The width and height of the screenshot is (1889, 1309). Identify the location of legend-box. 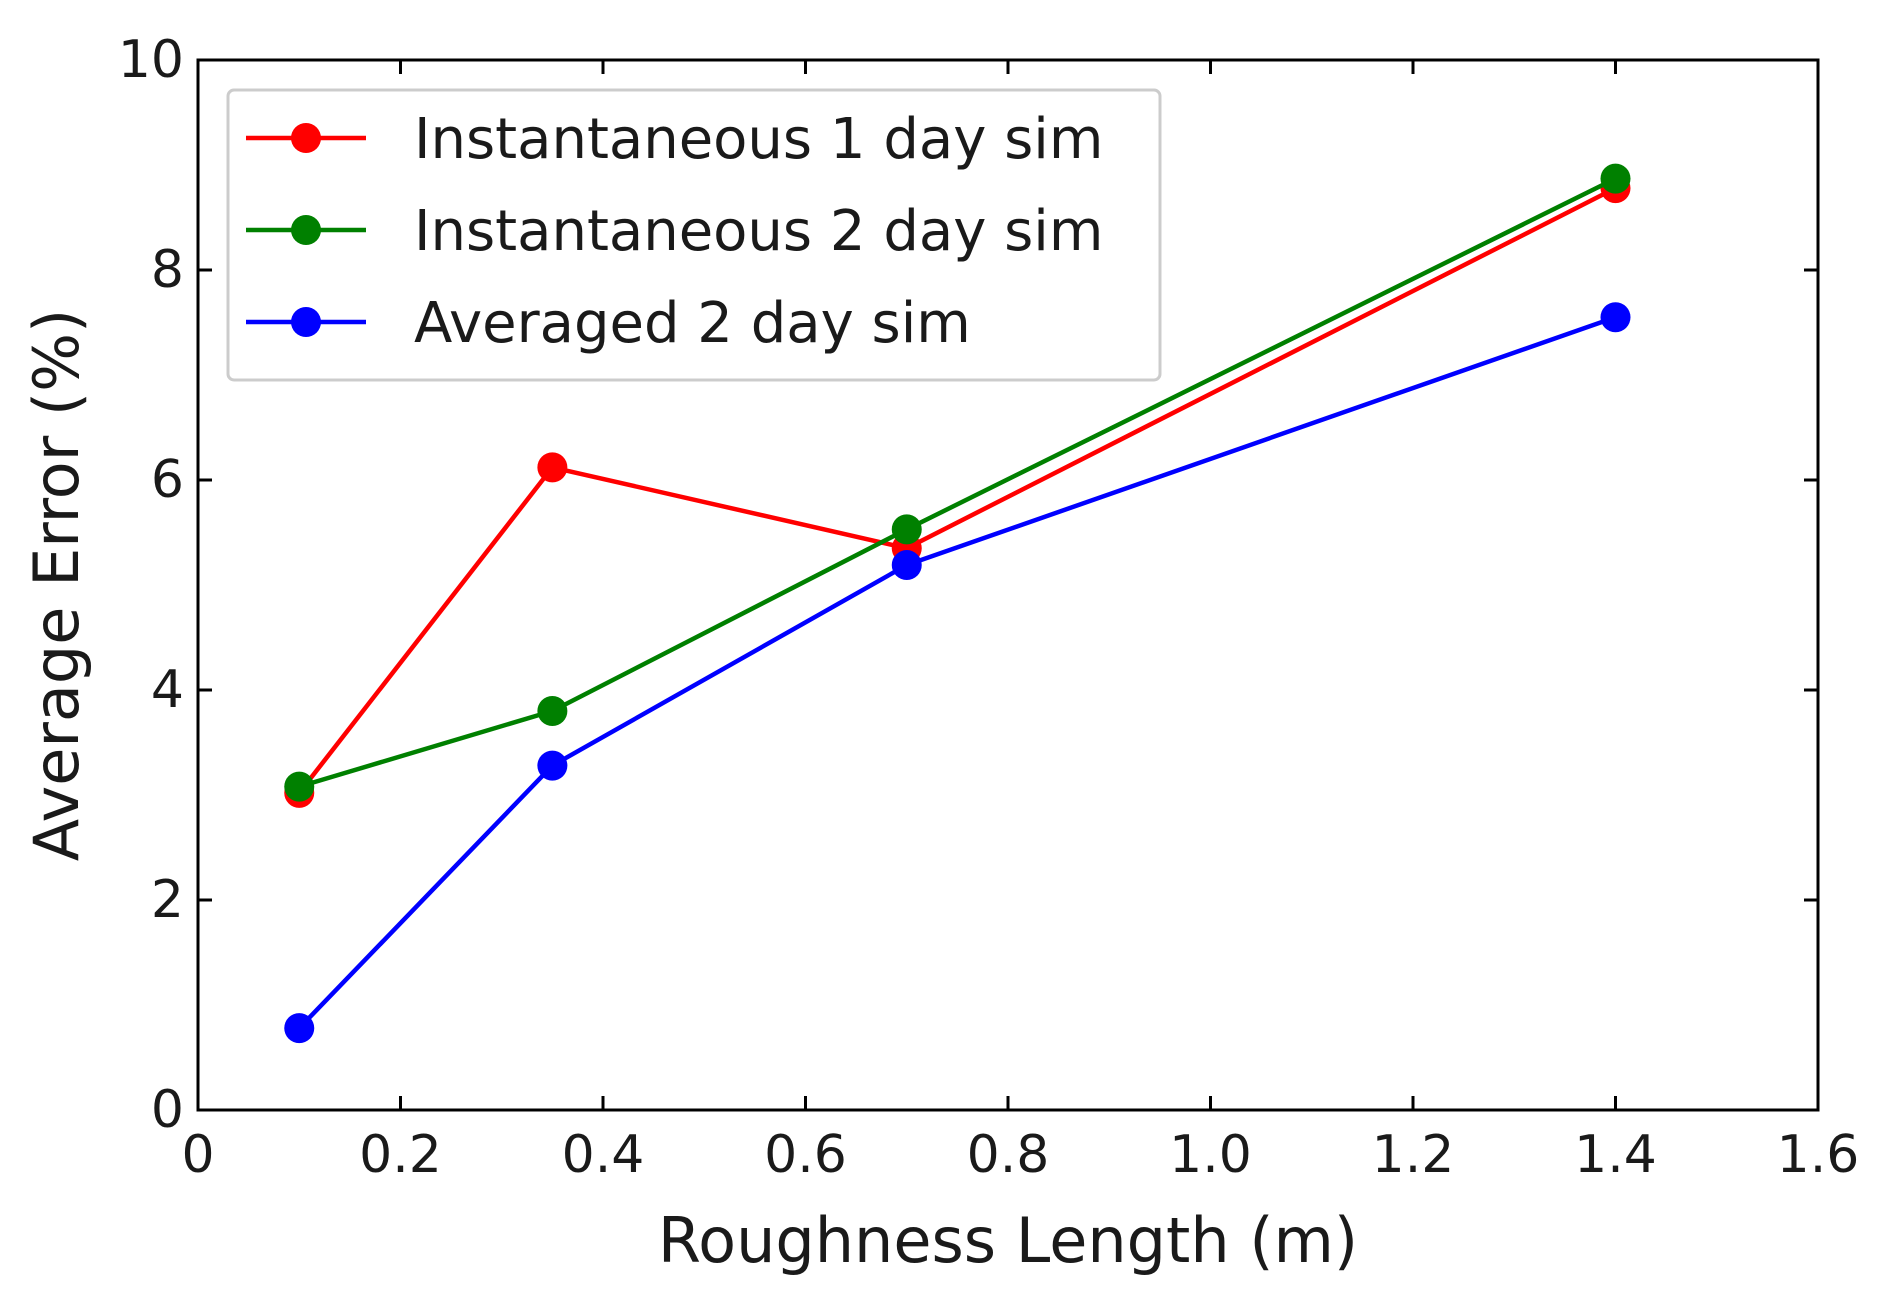
(694, 235).